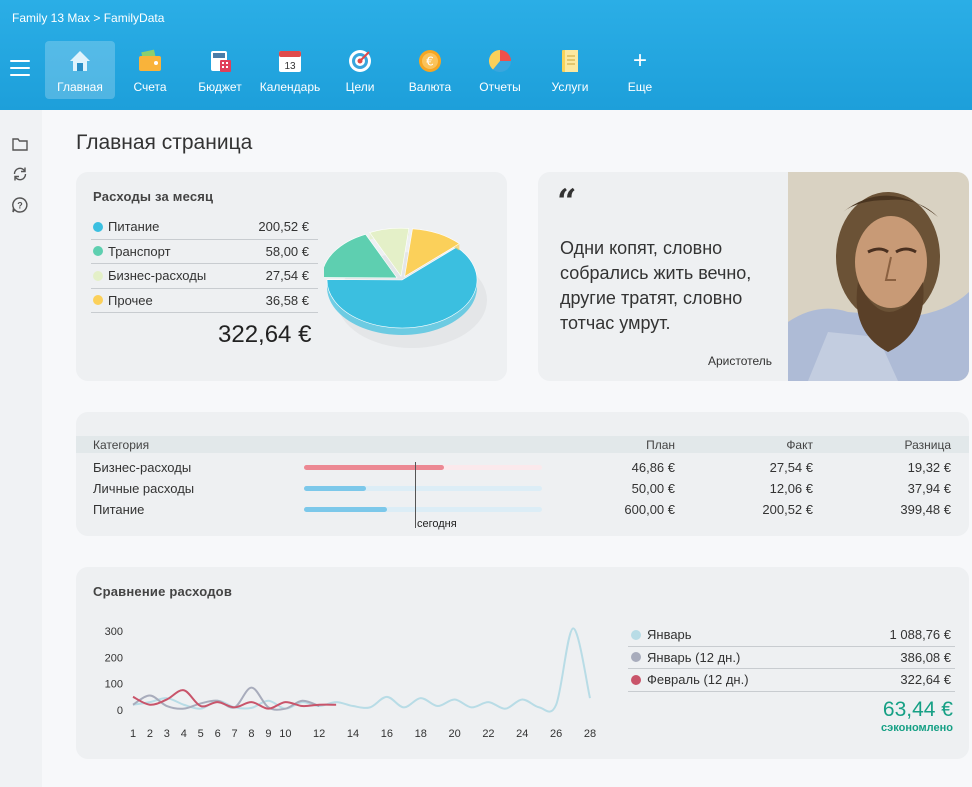  Describe the element at coordinates (133, 734) in the screenshot. I see `x-tick-label: 1` at that location.